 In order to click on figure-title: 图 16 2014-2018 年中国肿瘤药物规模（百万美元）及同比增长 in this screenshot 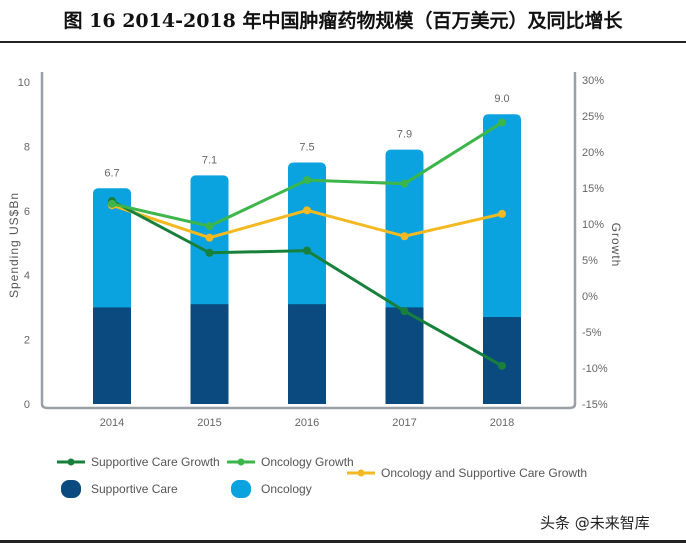, I will do `click(343, 21)`.